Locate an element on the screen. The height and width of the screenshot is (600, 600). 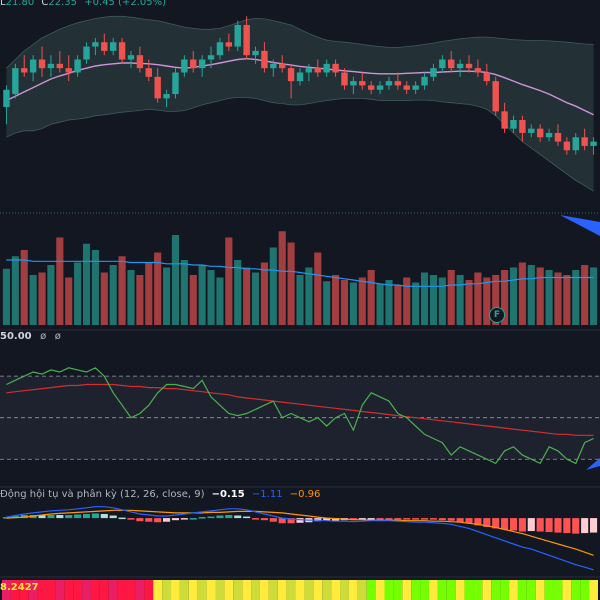
ohlc-change: +0.45 (+2.05%) is located at coordinates (125, 4).